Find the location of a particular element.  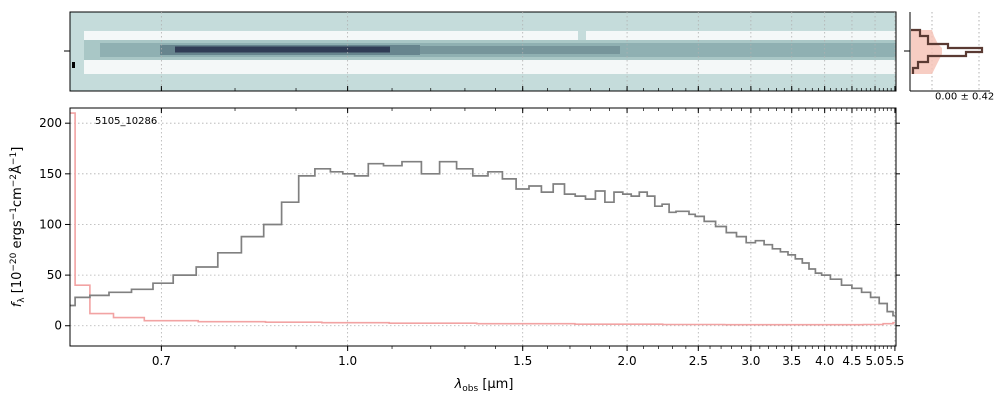

x-tick-label: 4.5 is located at coordinates (851, 361).